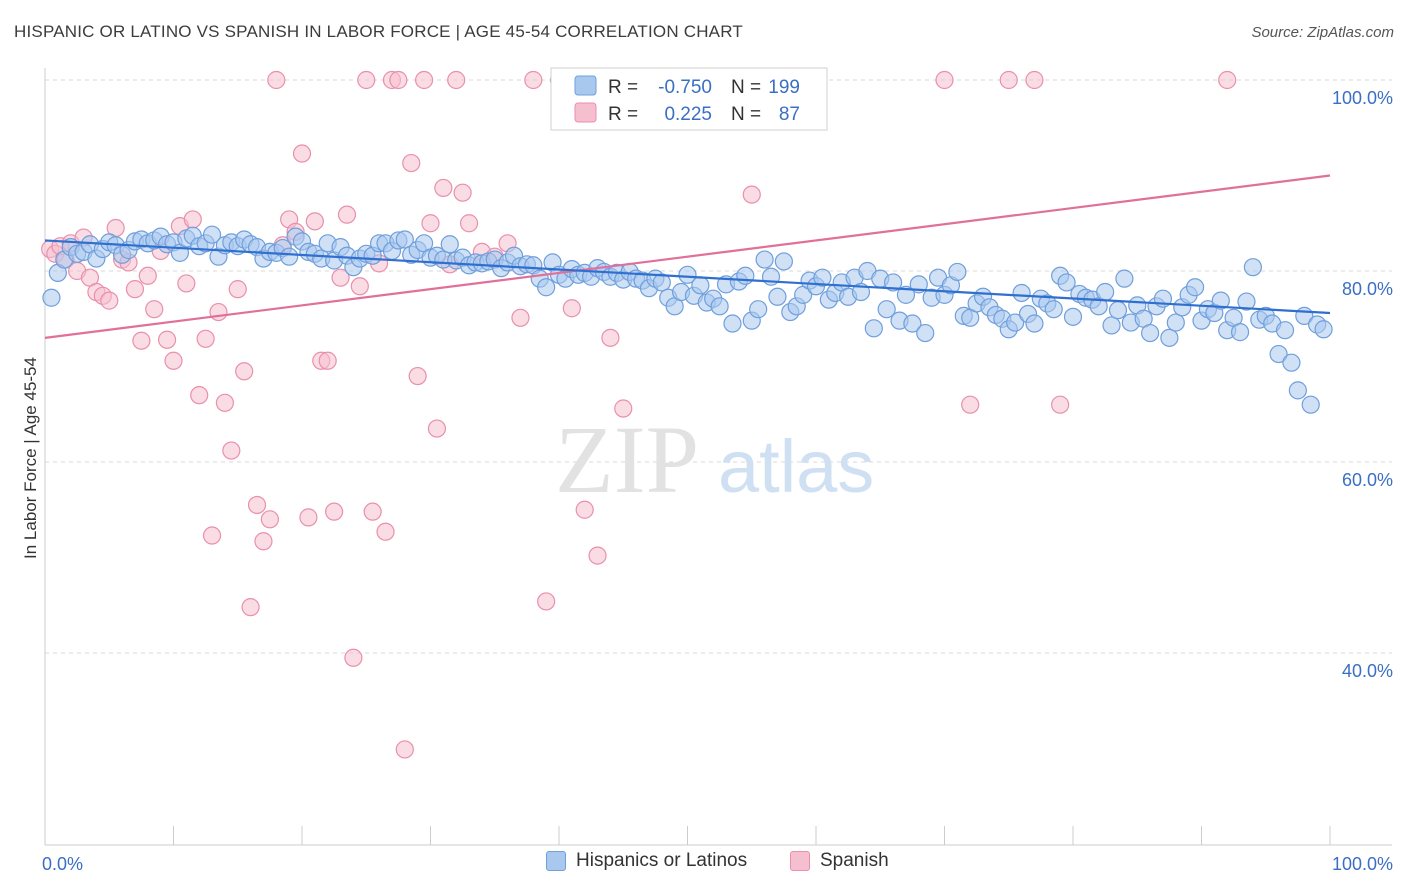 This screenshot has height=892, width=1406. What do you see at coordinates (30, 458) in the screenshot?
I see `y-axis-title: In Labor Force | Age 45-54` at bounding box center [30, 458].